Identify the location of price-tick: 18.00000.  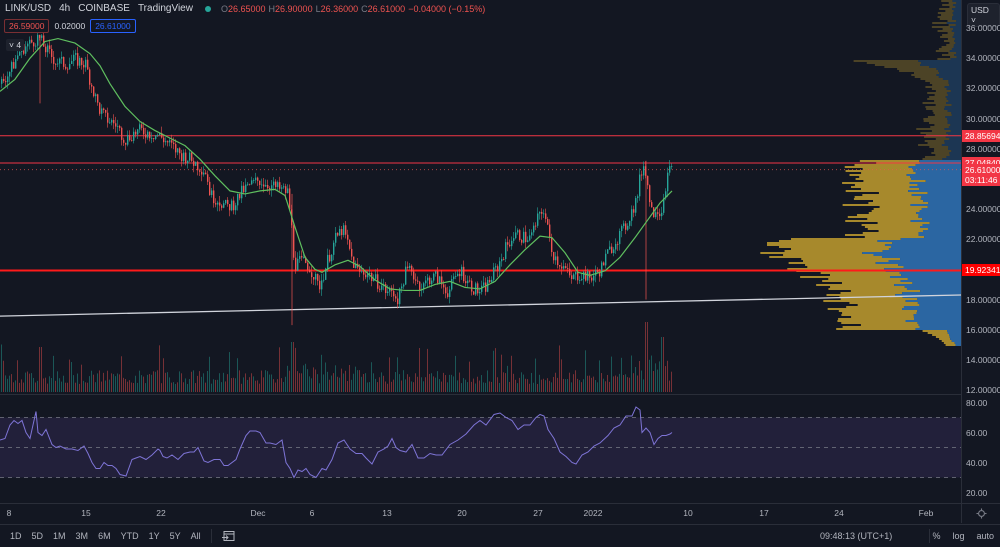
(983, 299).